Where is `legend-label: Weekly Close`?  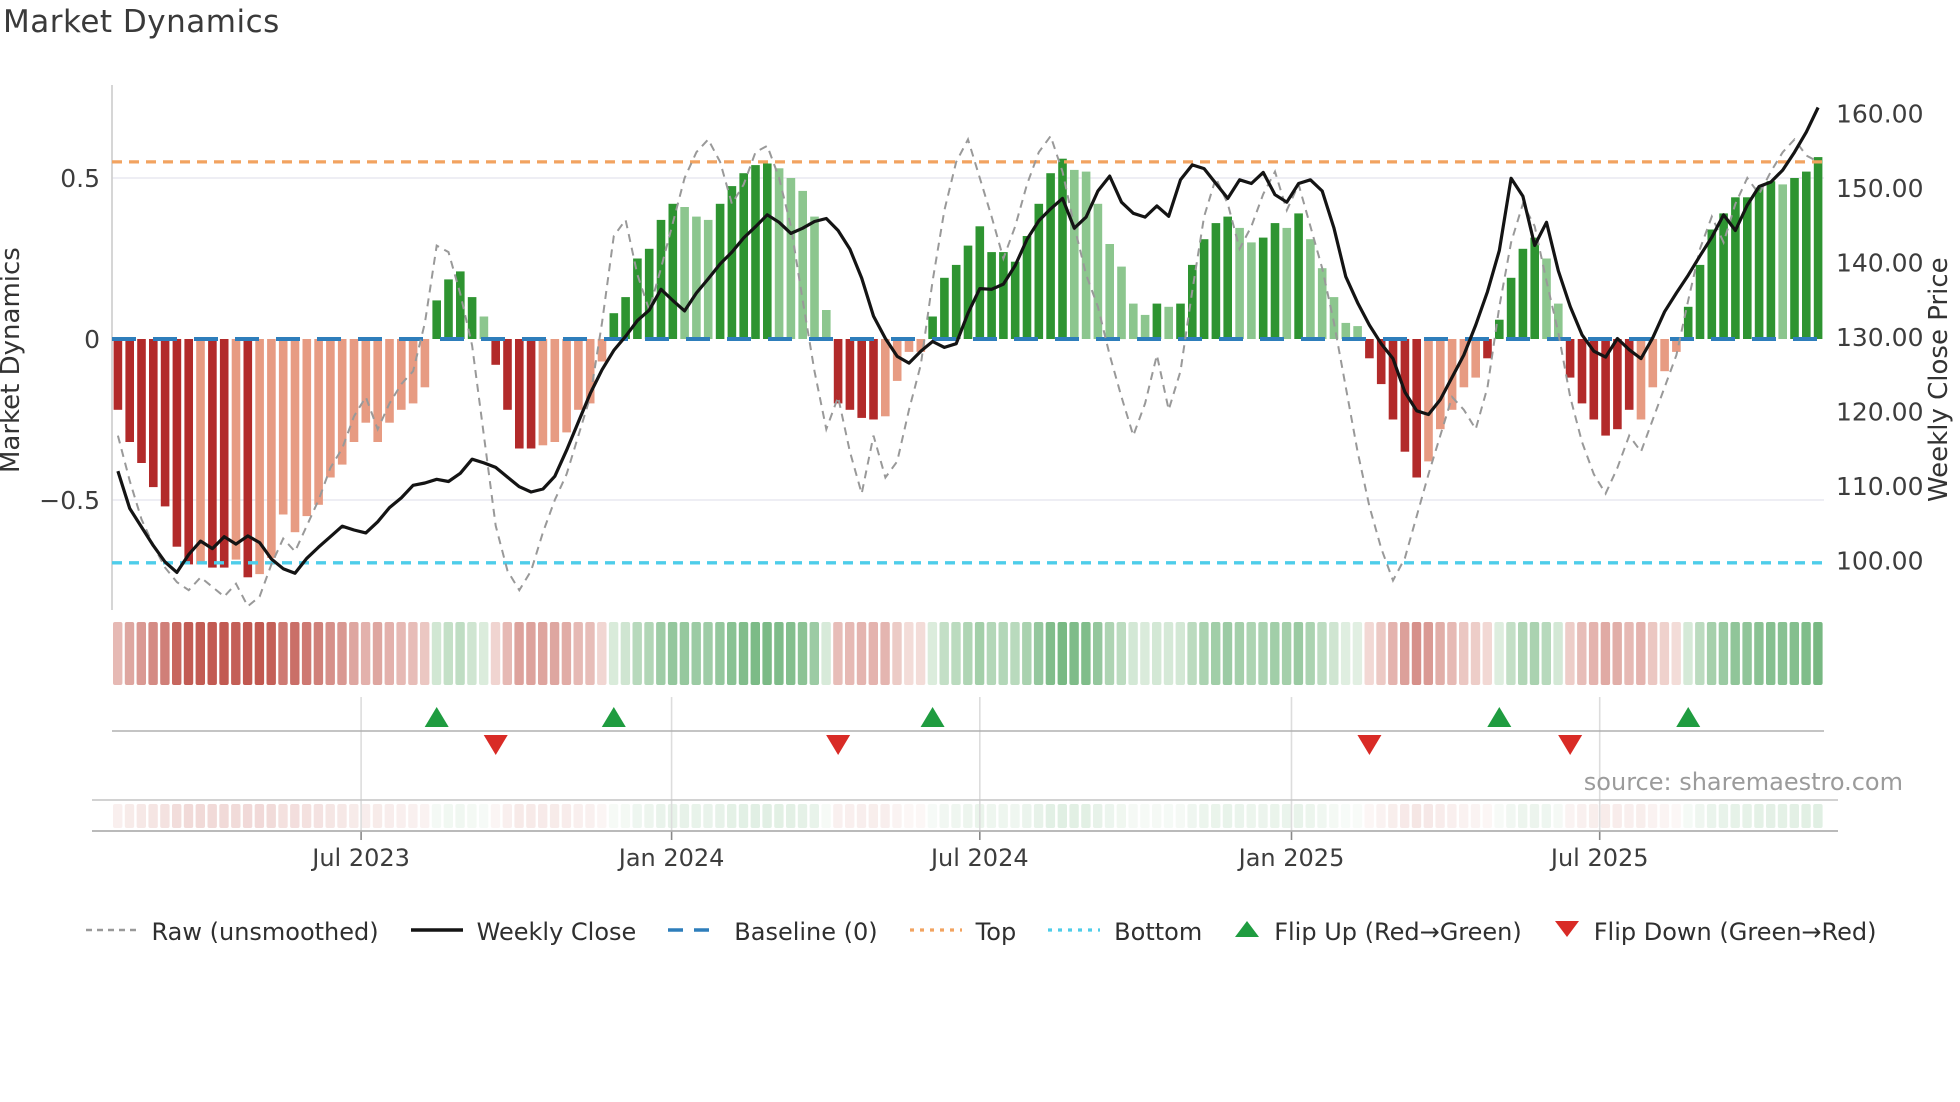 legend-label: Weekly Close is located at coordinates (556, 932).